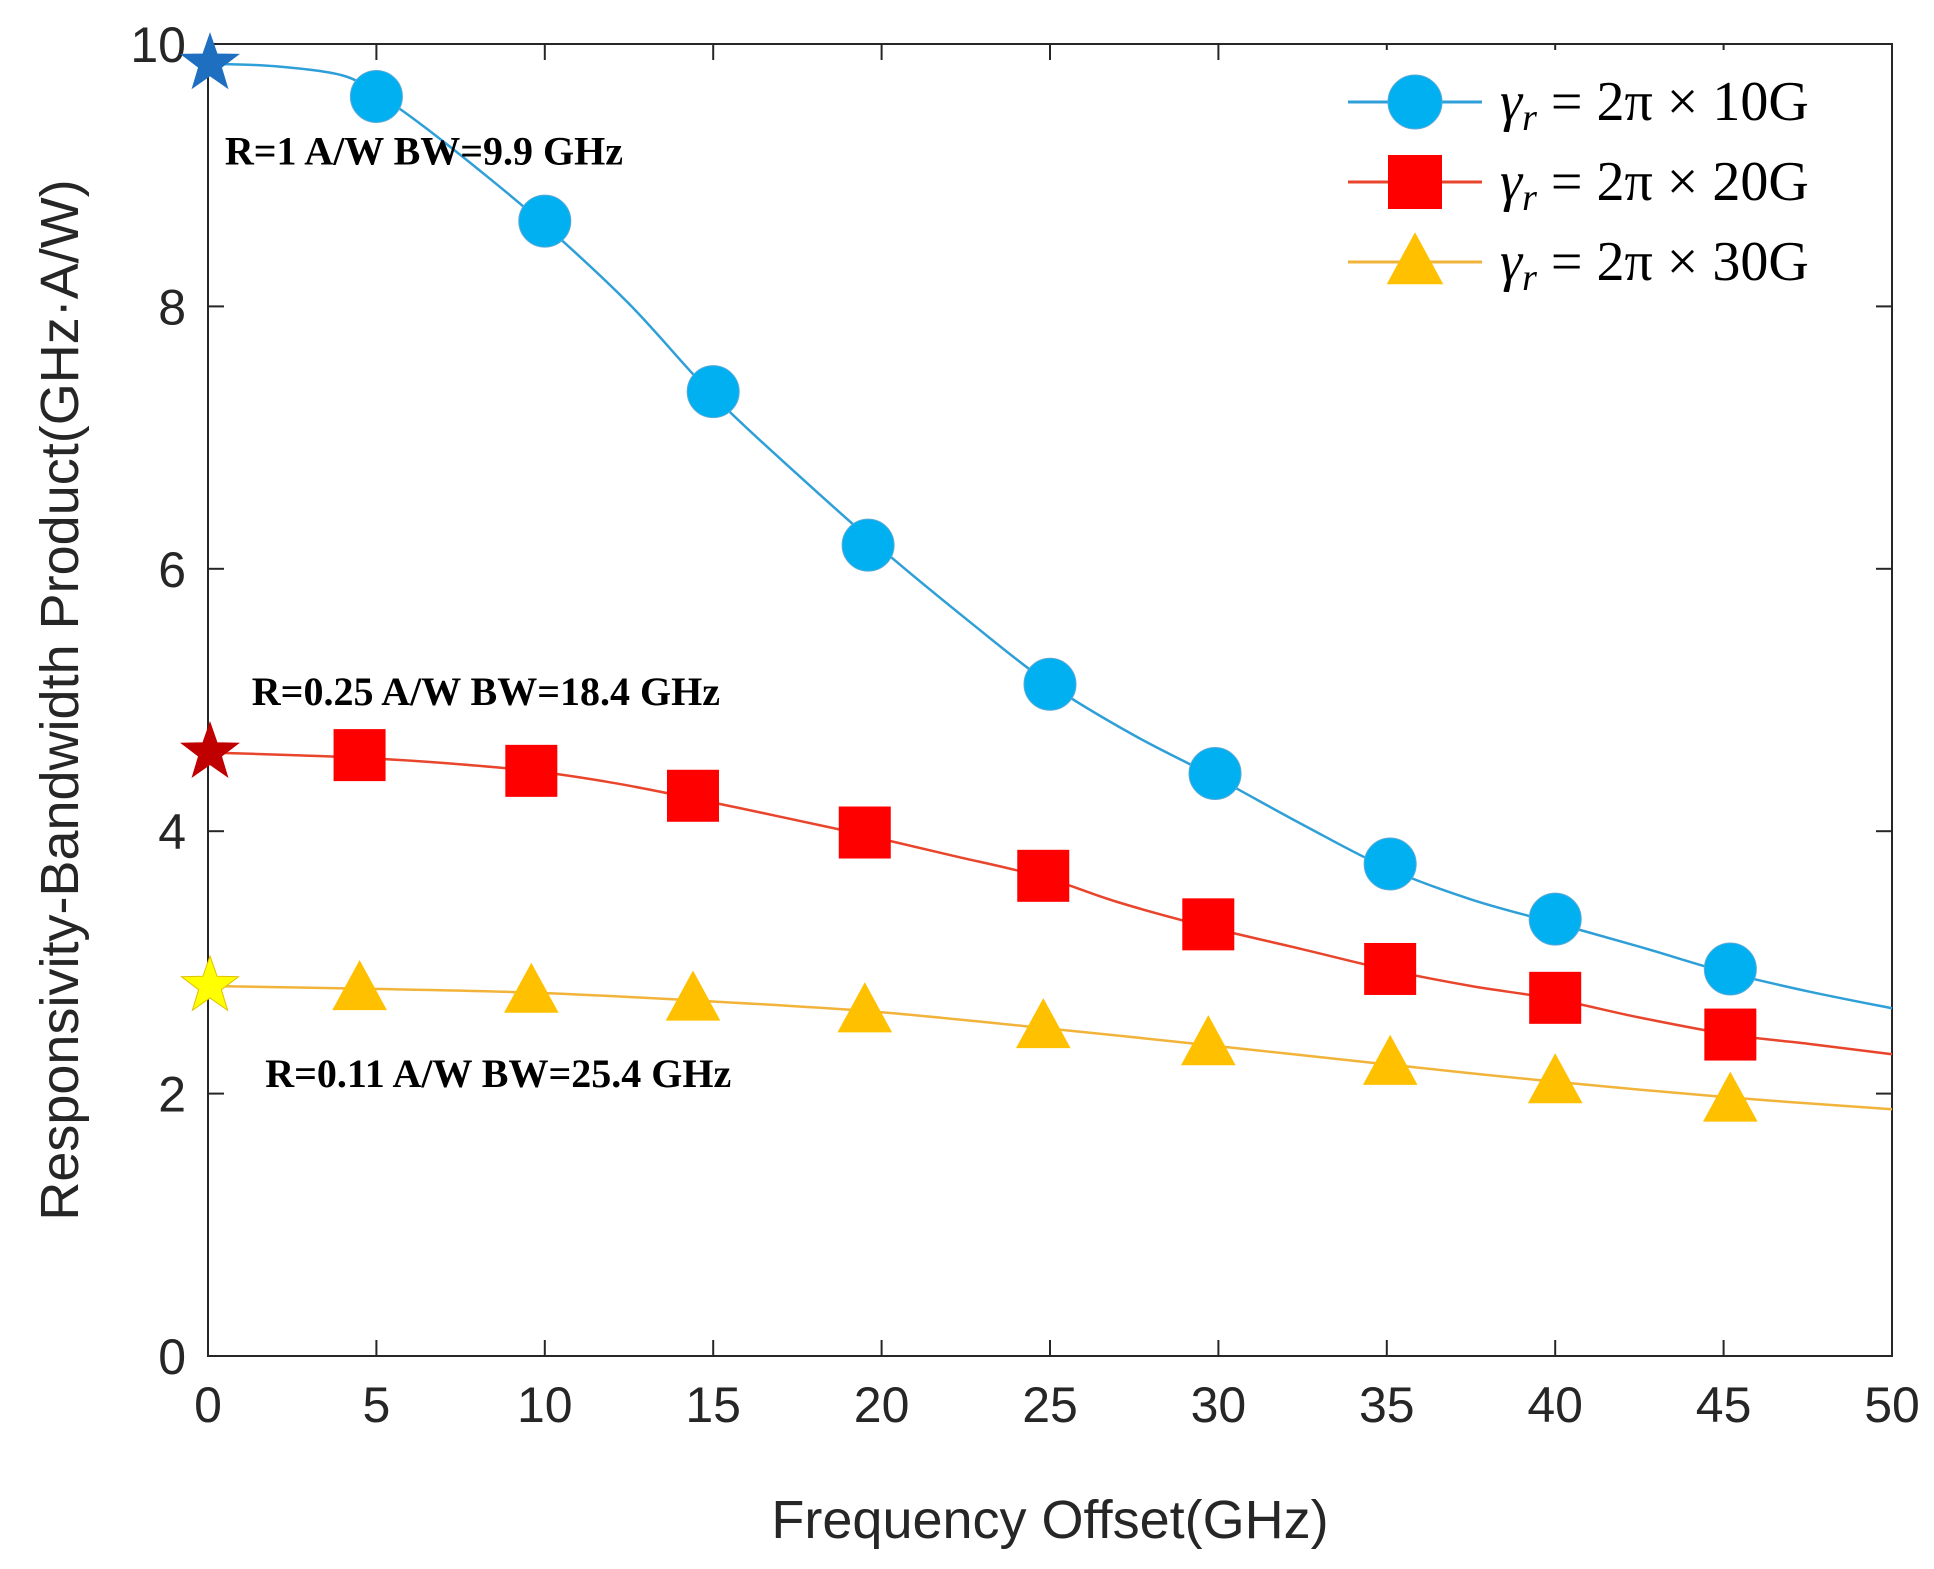  What do you see at coordinates (210, 522) in the screenshot?
I see `special-points` at bounding box center [210, 522].